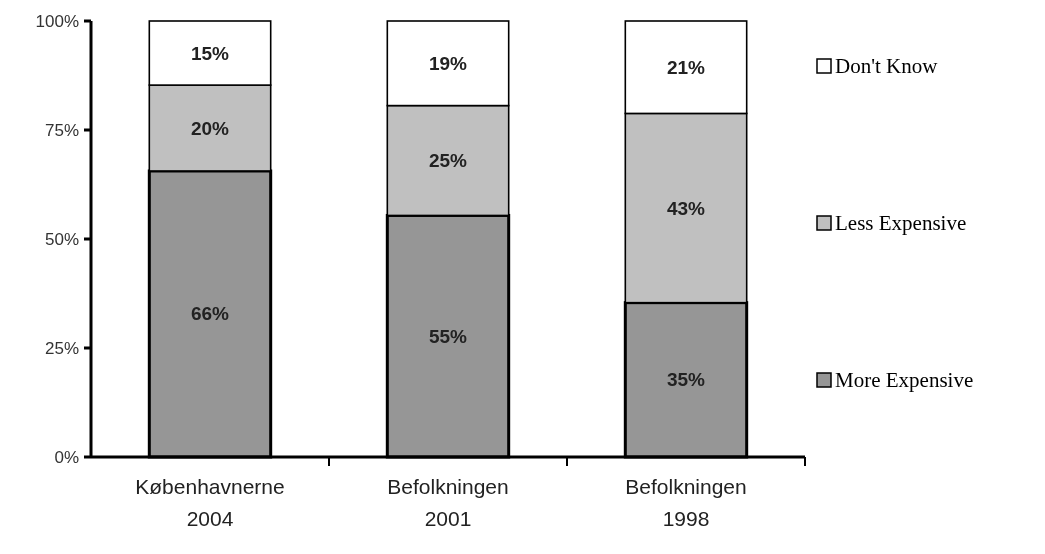 This screenshot has width=1045, height=554. What do you see at coordinates (686, 502) in the screenshot?
I see `x-tick-label: Befolkningen 1998` at bounding box center [686, 502].